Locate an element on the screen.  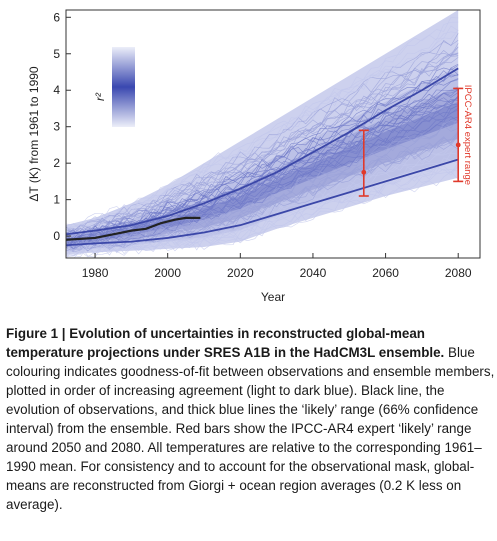
x-tick-label: 1980 is located at coordinates (95, 273).